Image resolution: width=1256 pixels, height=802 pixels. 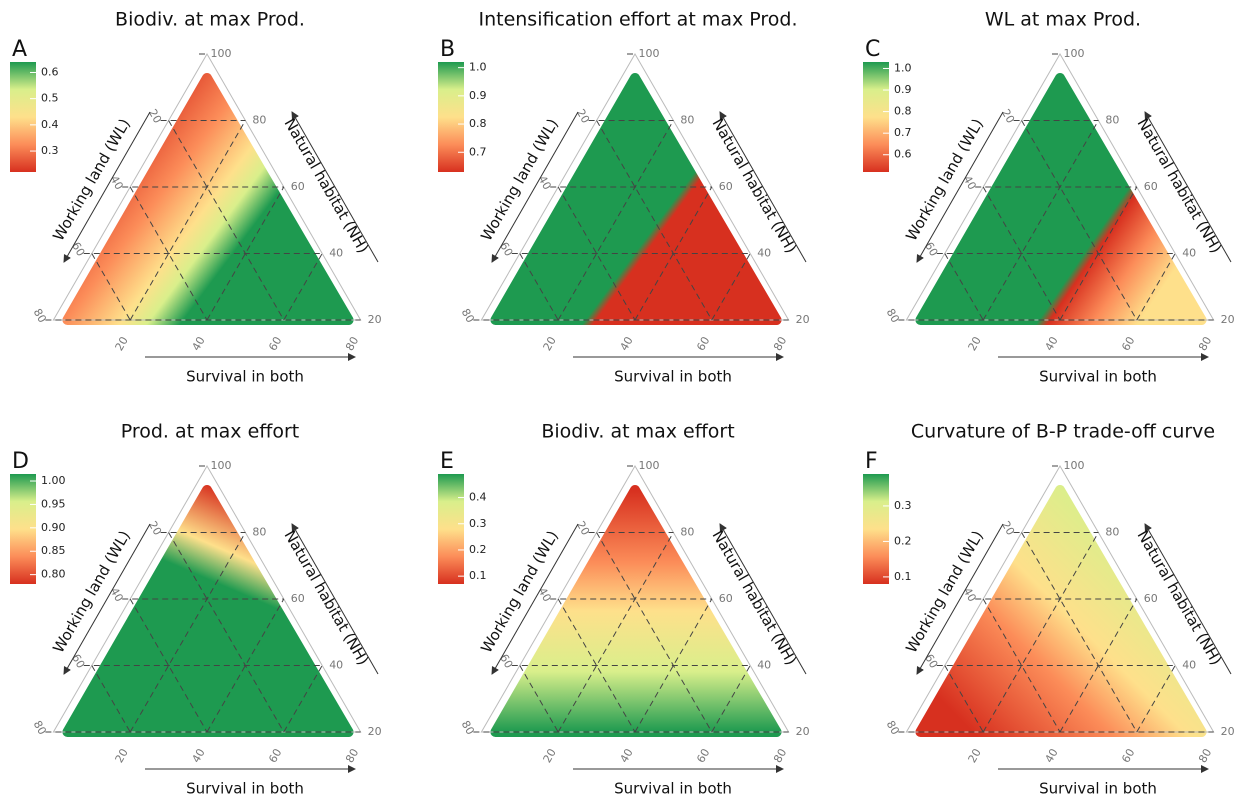 What do you see at coordinates (478, 549) in the screenshot?
I see `colorbar-tick-label: 0.2` at bounding box center [478, 549].